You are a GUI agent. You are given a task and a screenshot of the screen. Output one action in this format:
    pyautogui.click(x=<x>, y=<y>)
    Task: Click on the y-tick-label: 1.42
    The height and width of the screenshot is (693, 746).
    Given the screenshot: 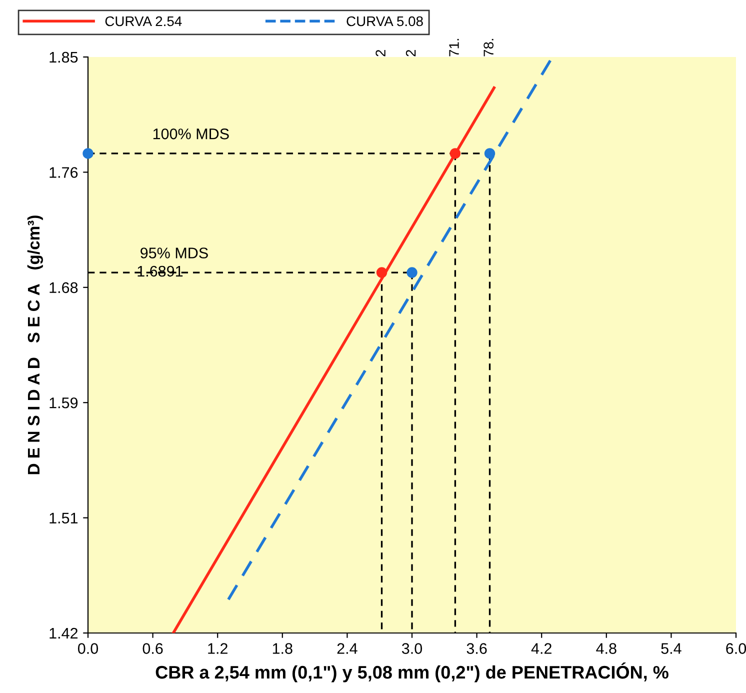 What is the action you would take?
    pyautogui.click(x=64, y=633)
    